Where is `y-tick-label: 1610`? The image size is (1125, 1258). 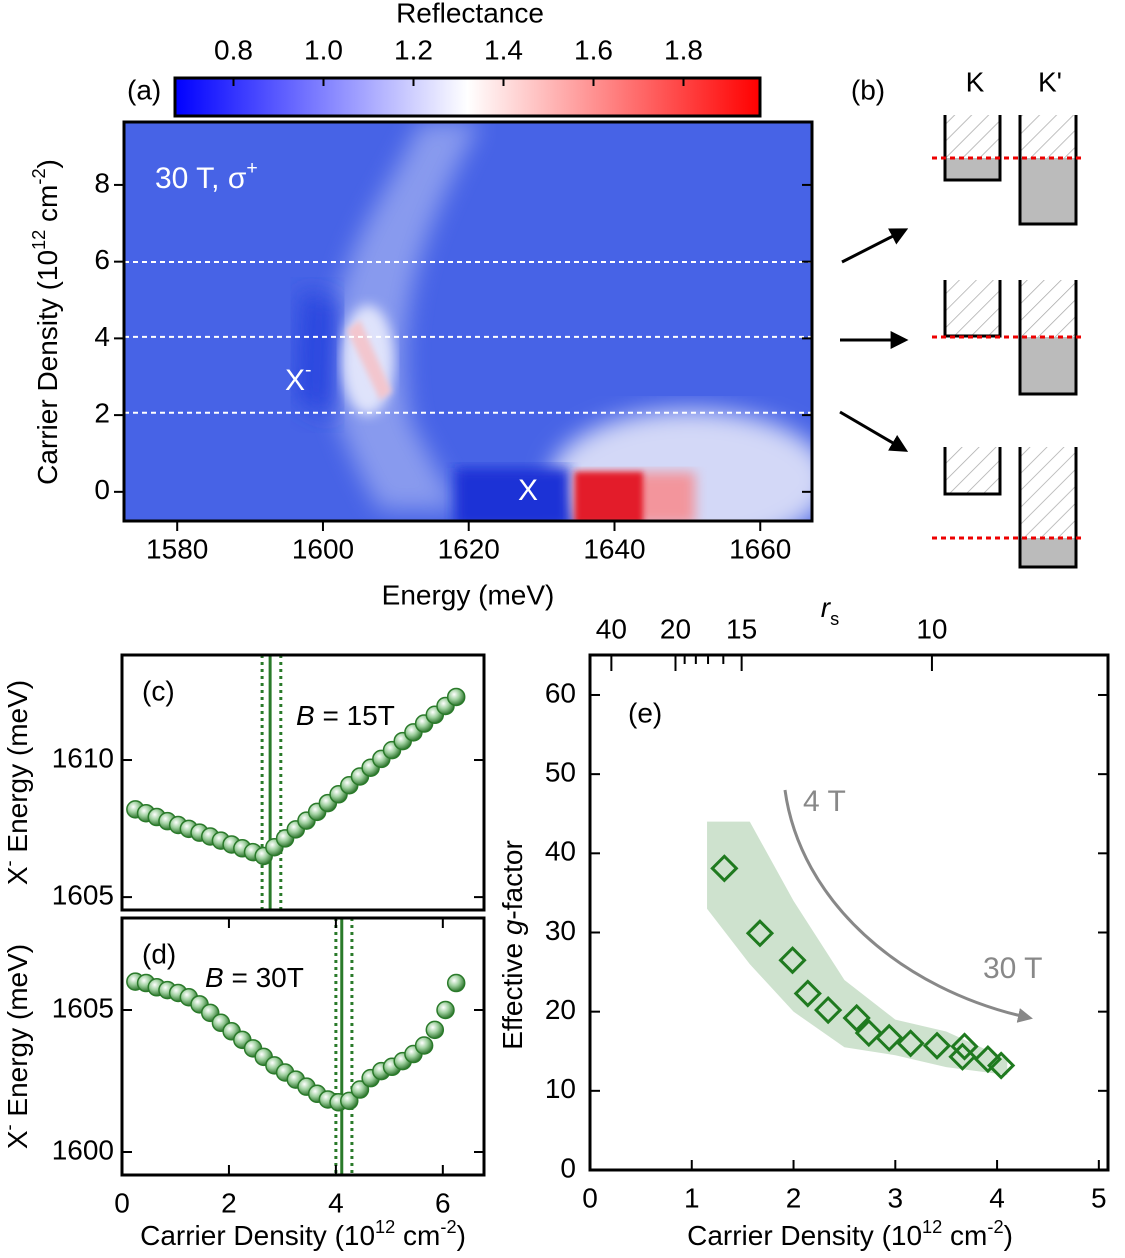
y-tick-label: 1610 is located at coordinates (83, 757).